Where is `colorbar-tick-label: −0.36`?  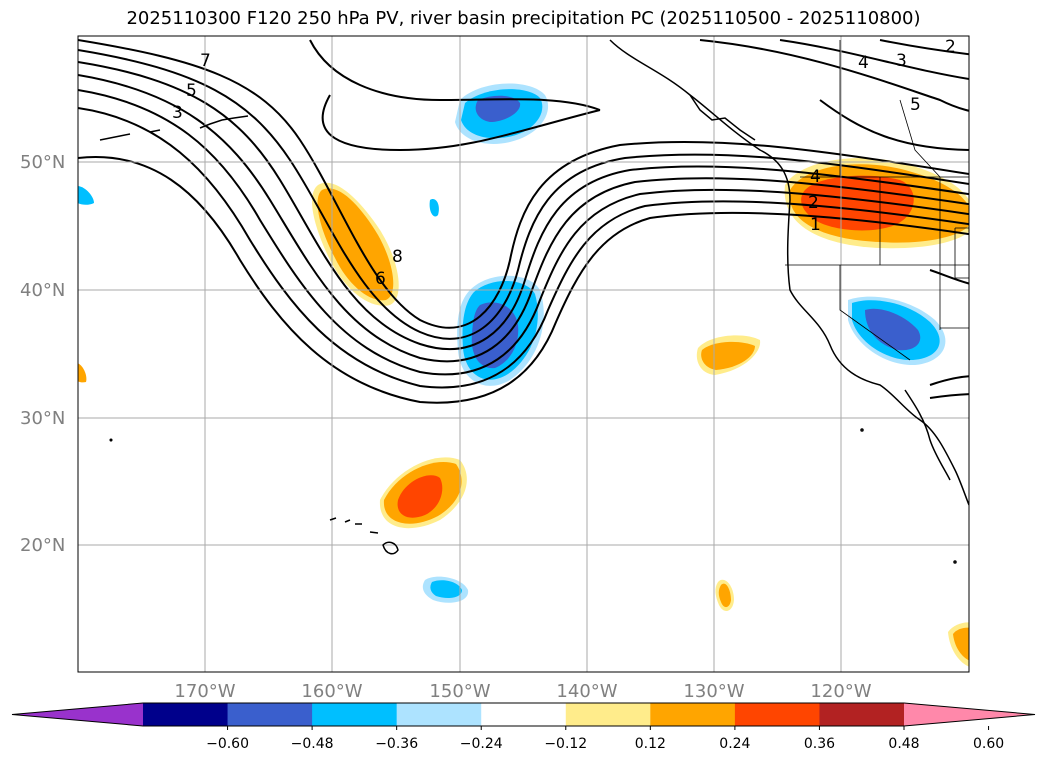 colorbar-tick-label: −0.36 is located at coordinates (396, 744).